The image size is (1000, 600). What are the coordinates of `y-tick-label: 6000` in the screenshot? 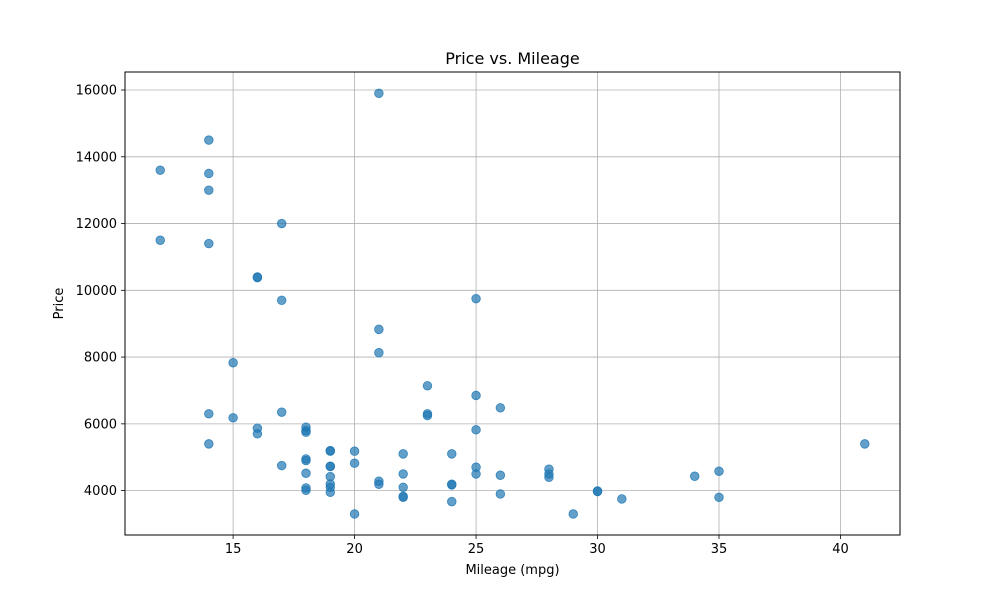 It's located at (100, 424).